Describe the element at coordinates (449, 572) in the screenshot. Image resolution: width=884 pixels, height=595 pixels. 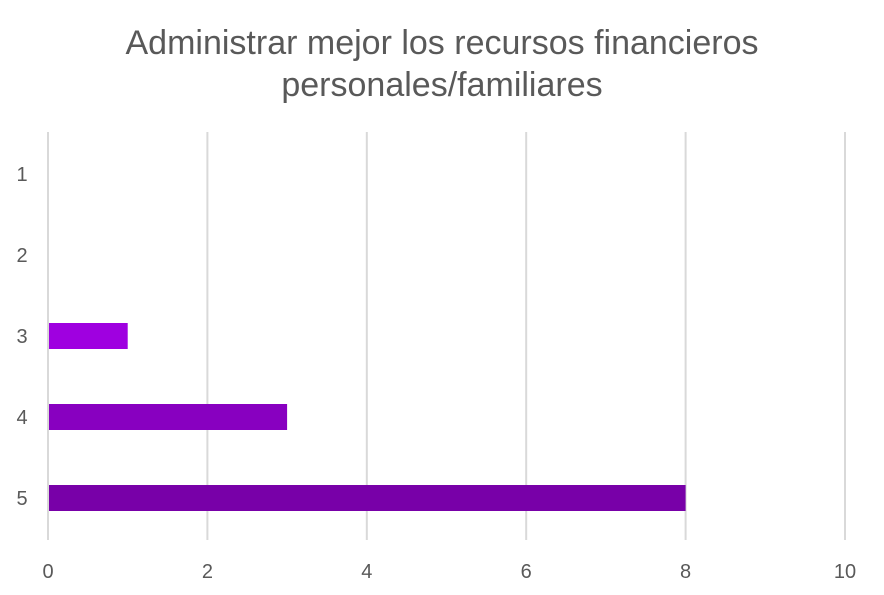
I see `value-axis-labels: 0 2 4 6 8 10` at that location.